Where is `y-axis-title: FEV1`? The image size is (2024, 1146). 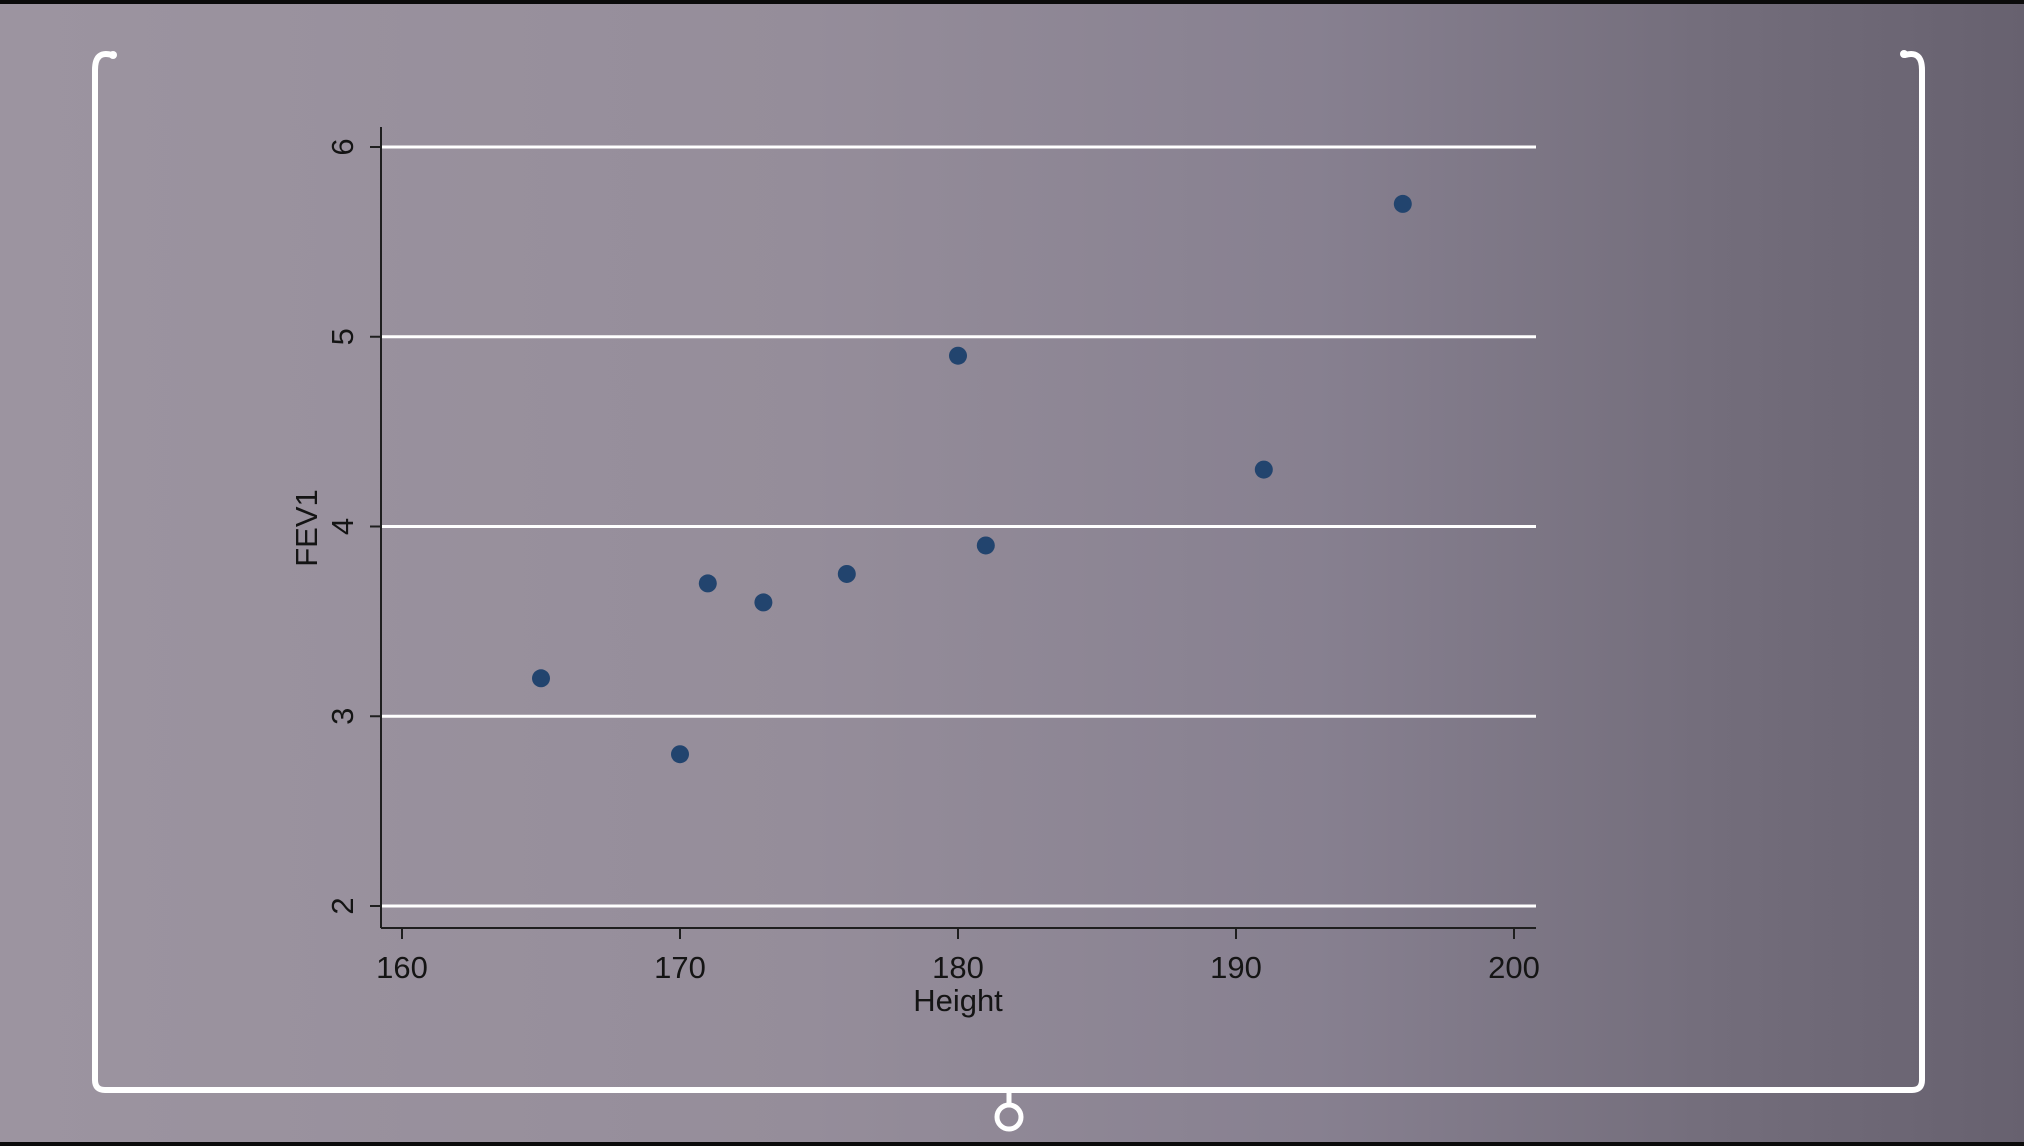 y-axis-title: FEV1 is located at coordinates (306, 528).